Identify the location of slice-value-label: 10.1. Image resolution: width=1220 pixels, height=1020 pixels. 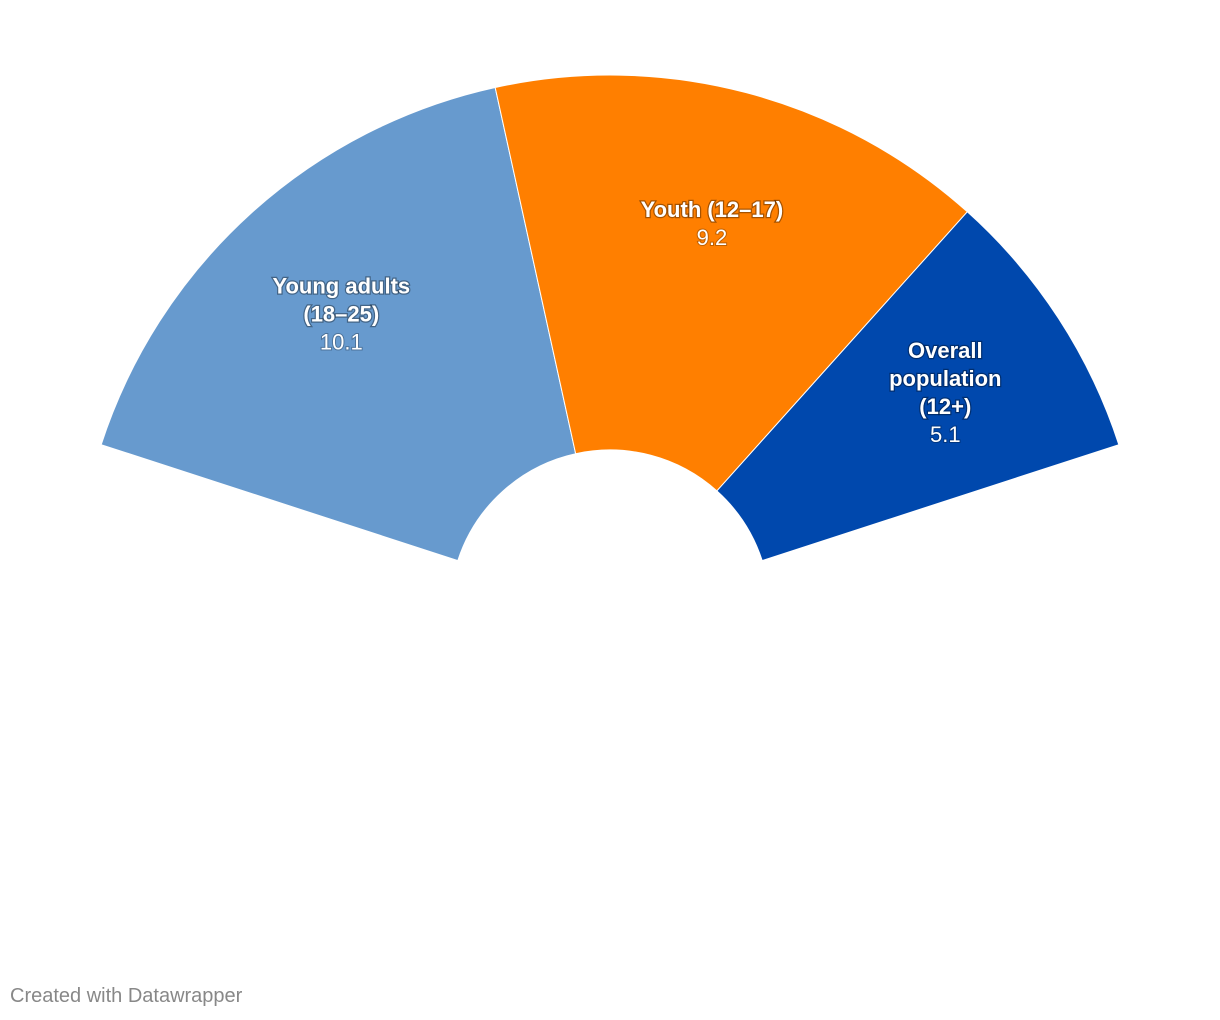
(341, 342).